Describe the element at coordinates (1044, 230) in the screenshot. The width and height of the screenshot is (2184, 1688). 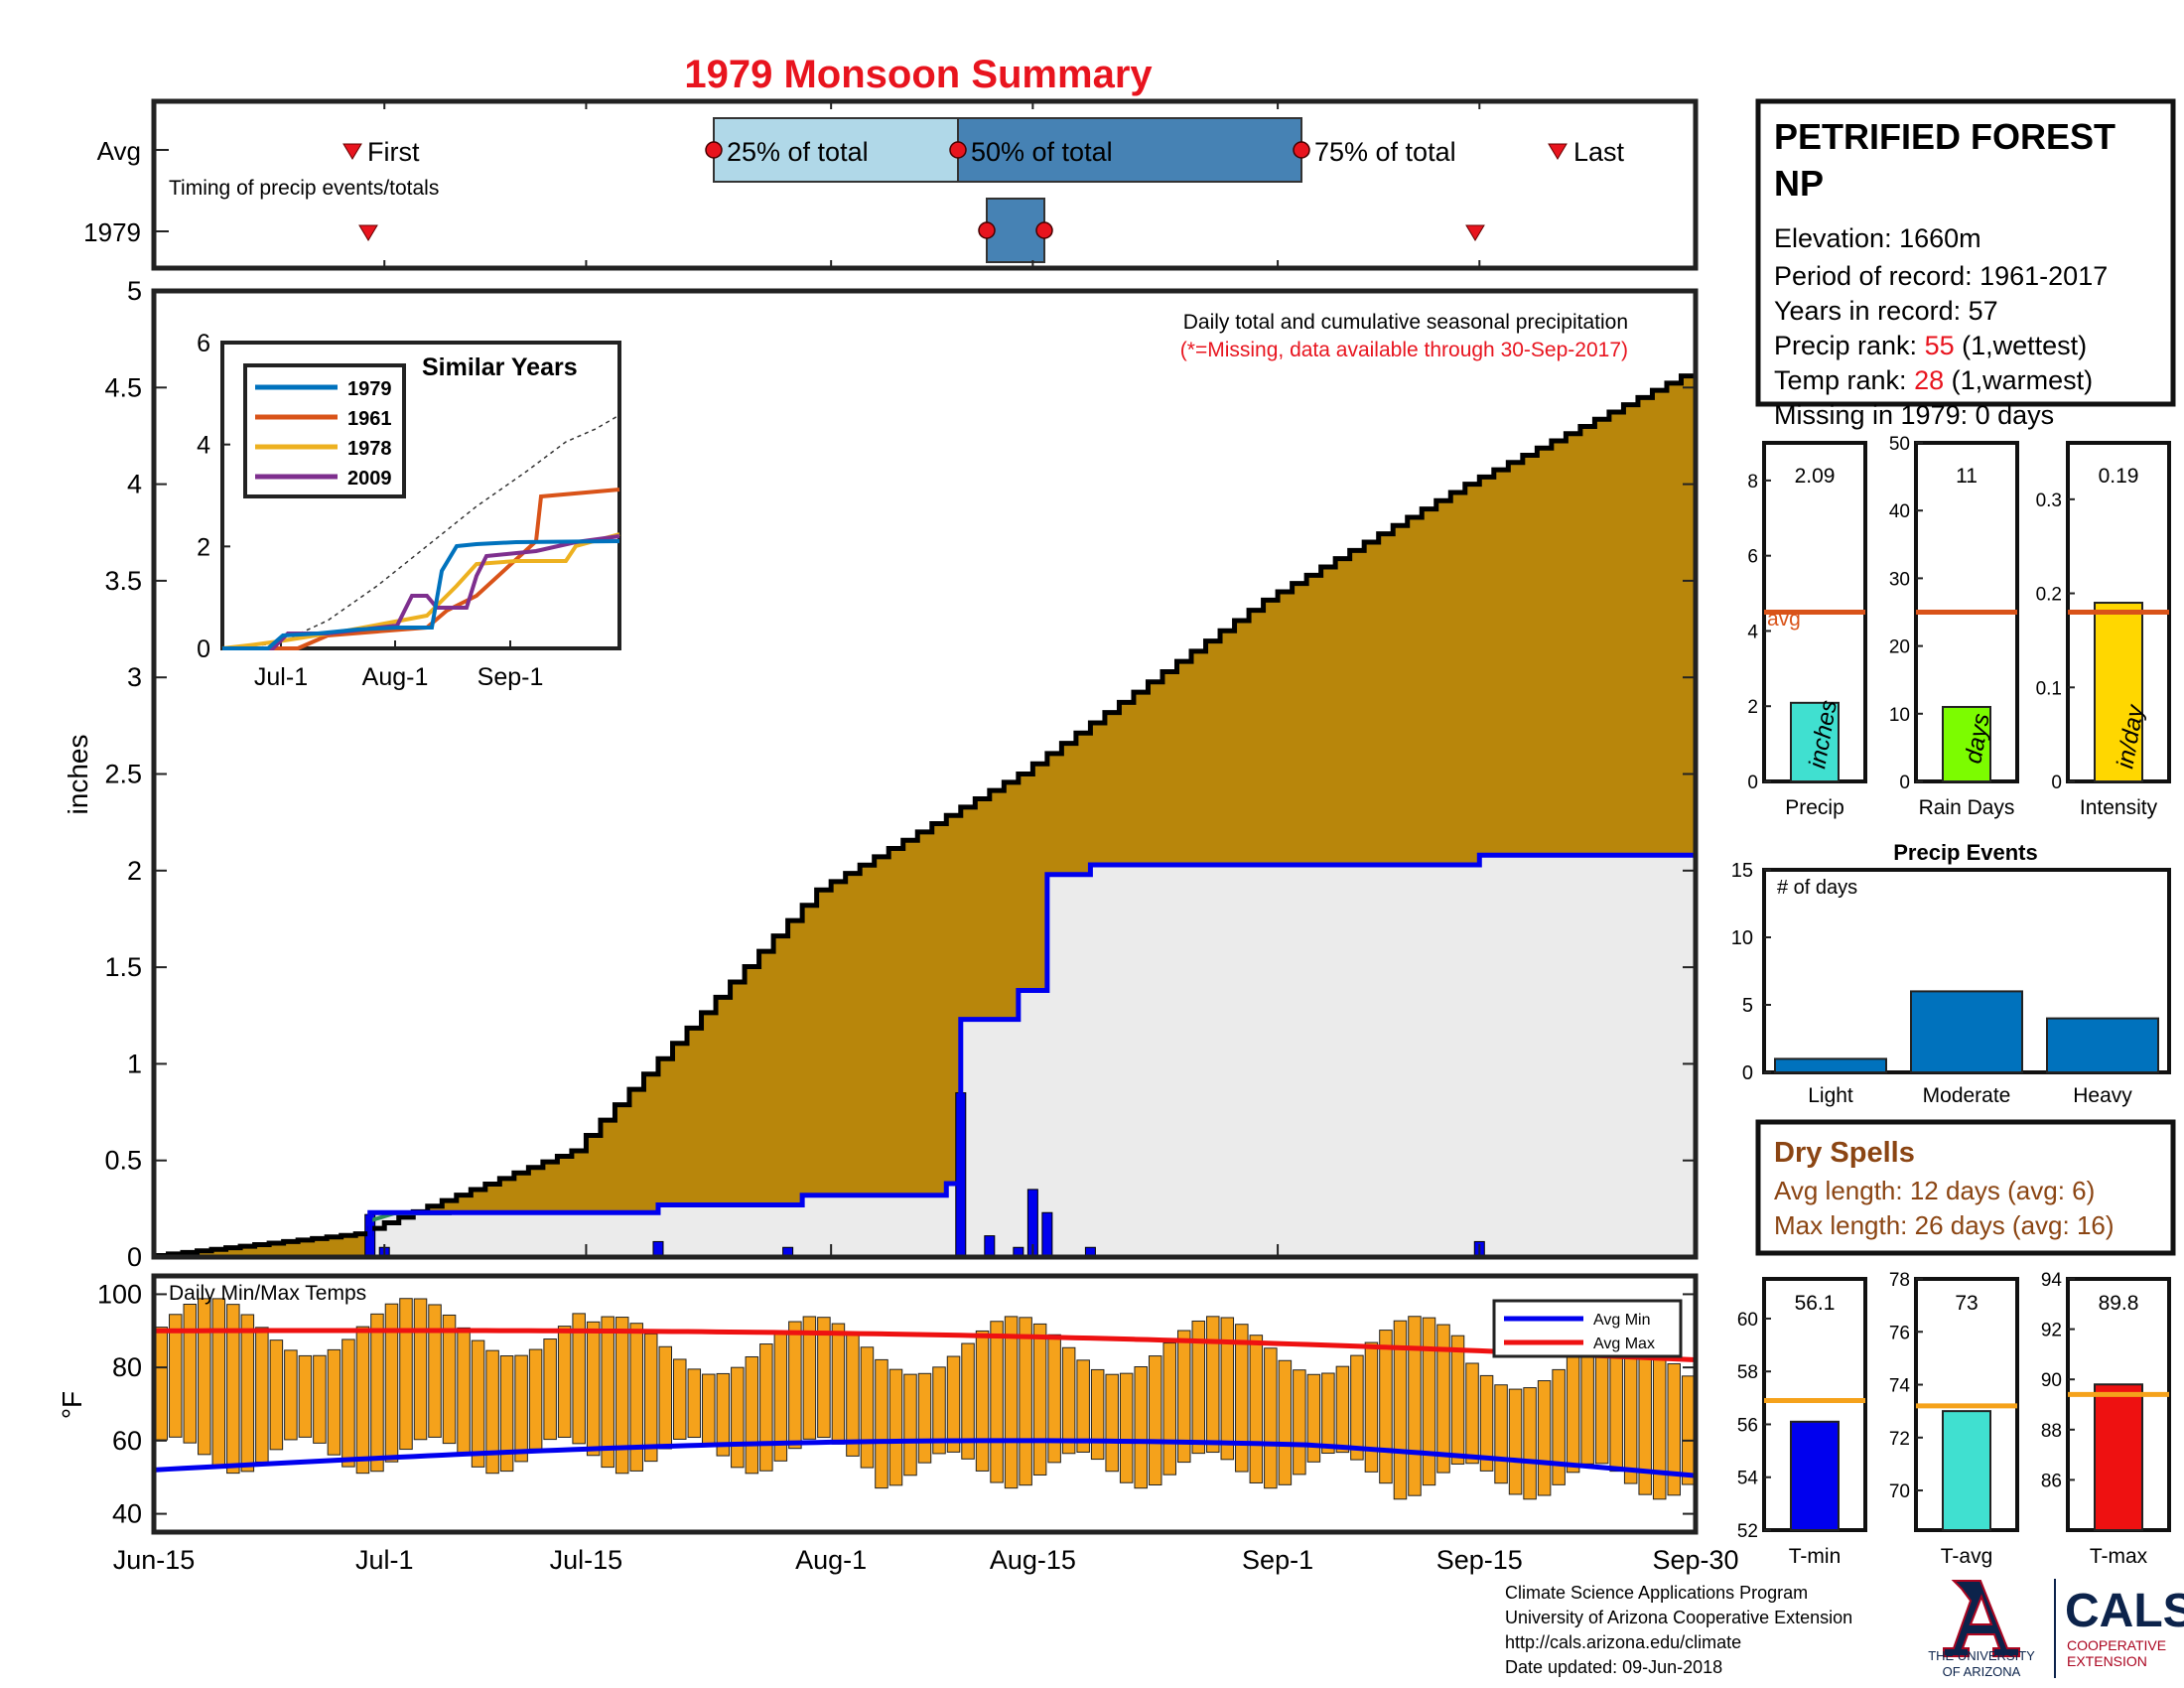
I see `p75-1979-dot` at that location.